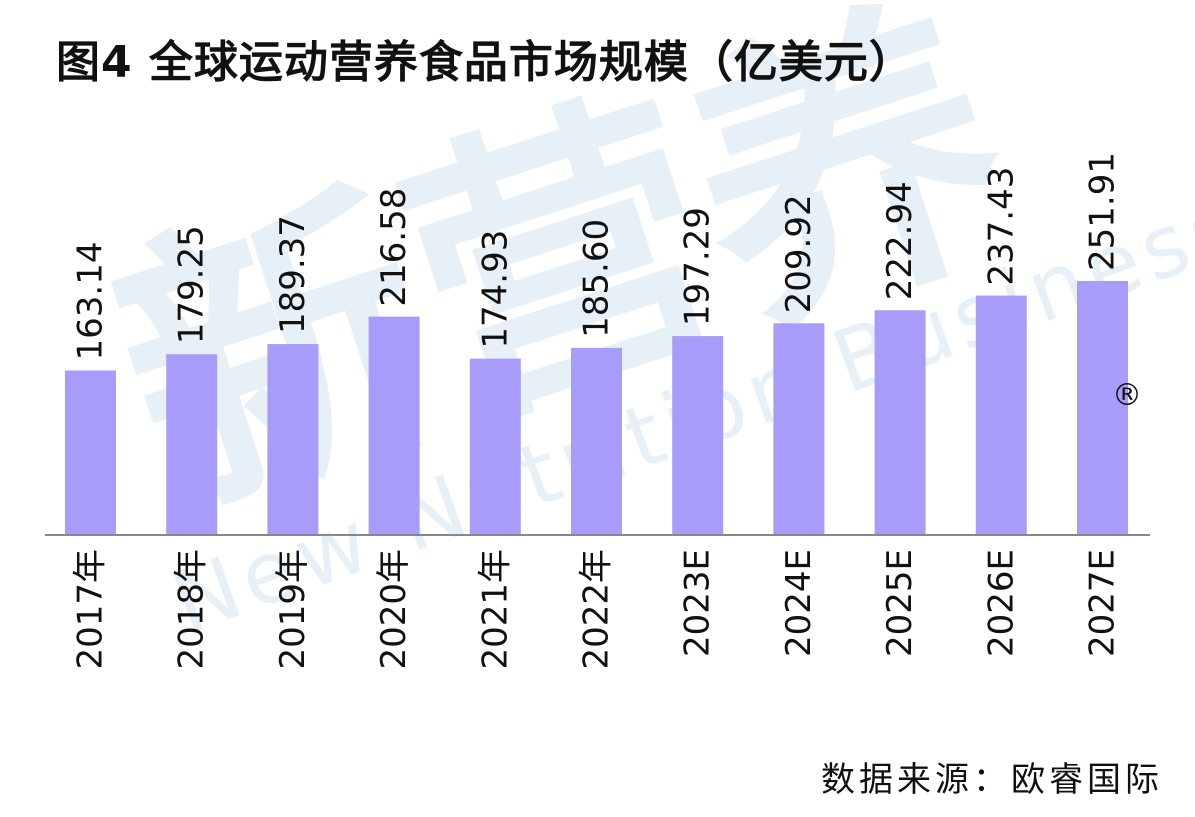 The image size is (1195, 817). I want to click on data-label-9: 237.43, so click(1001, 226).